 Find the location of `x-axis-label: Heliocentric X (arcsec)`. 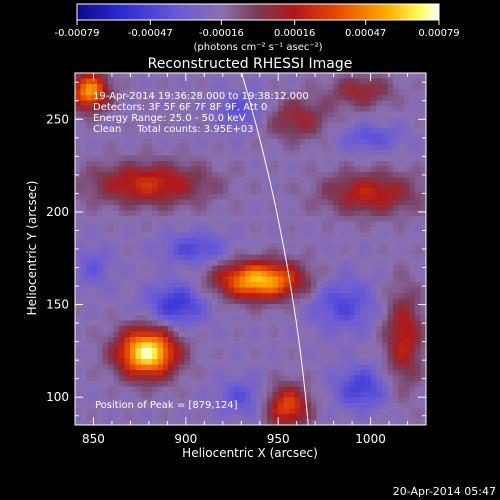

x-axis-label: Heliocentric X (arcsec) is located at coordinates (250, 453).